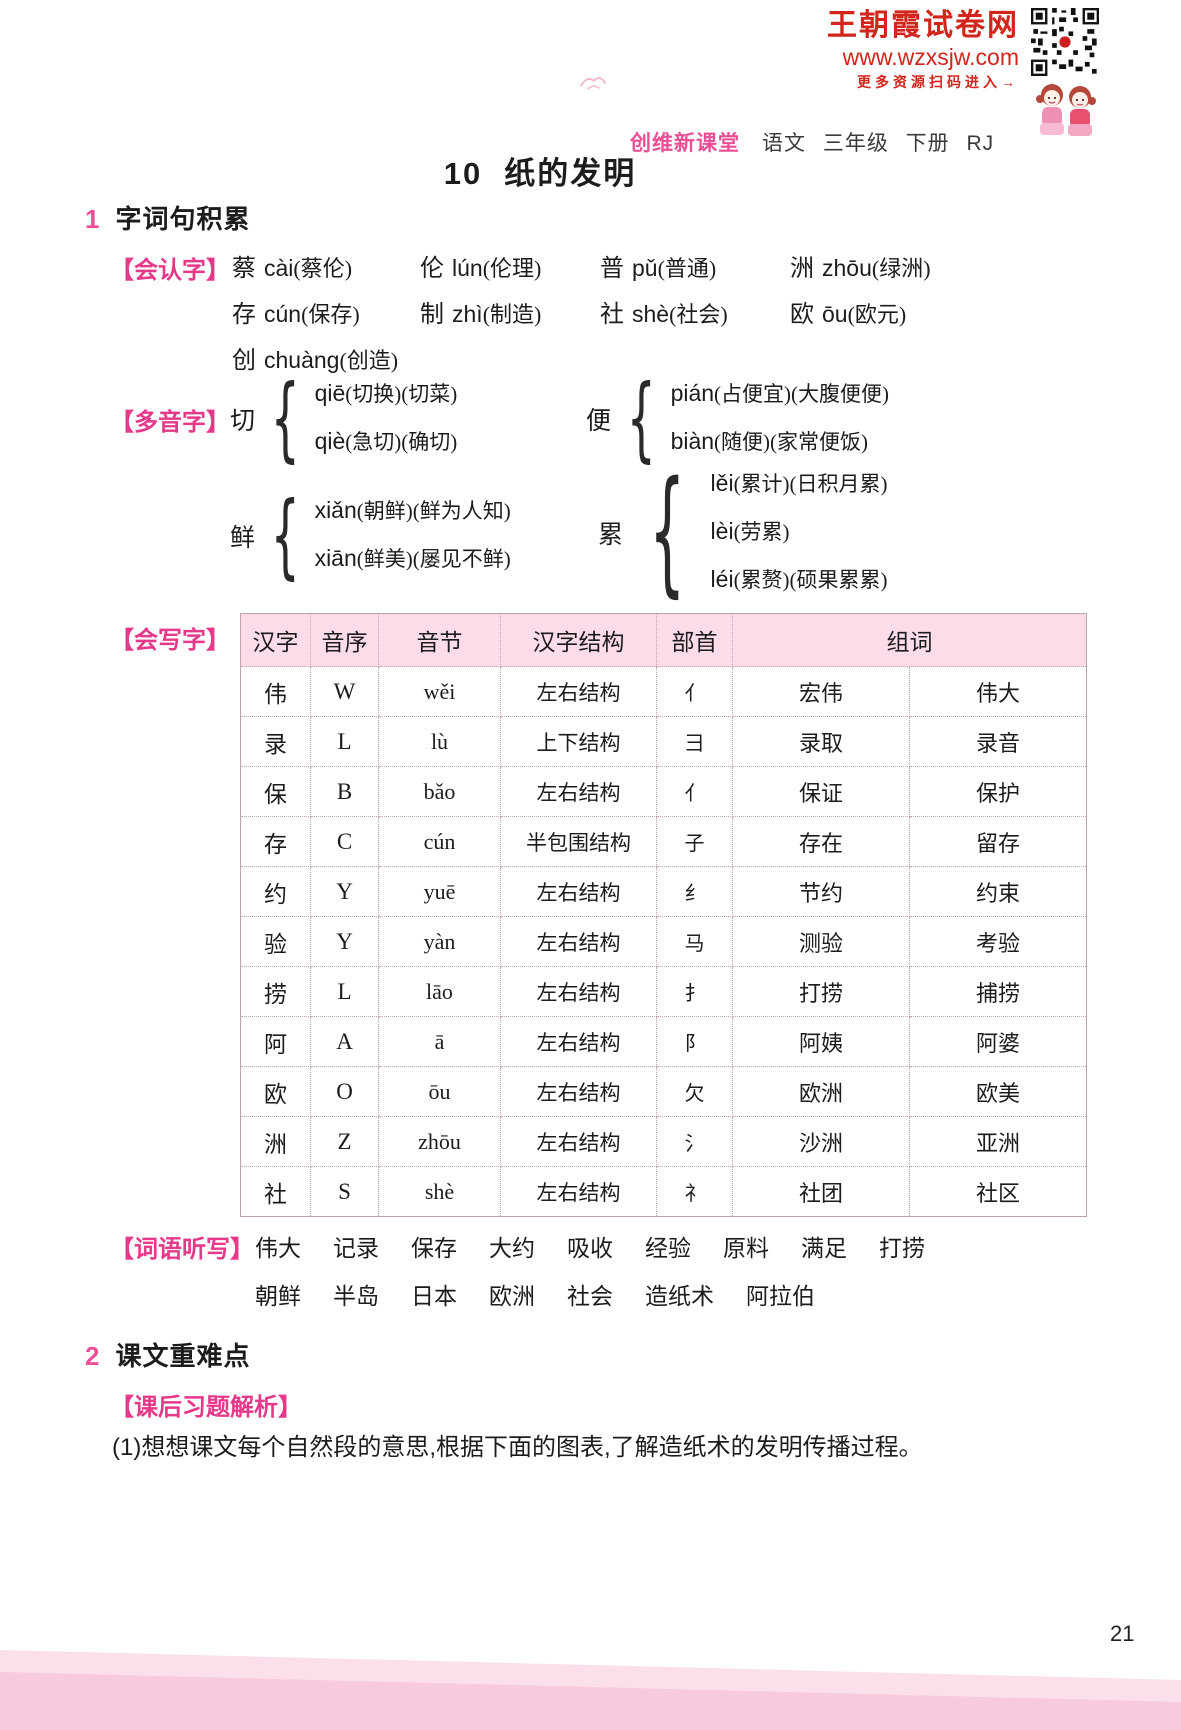 The image size is (1181, 1730). Describe the element at coordinates (182, 1249) in the screenshot. I see `label-ting-xie: 【词语听写】` at that location.